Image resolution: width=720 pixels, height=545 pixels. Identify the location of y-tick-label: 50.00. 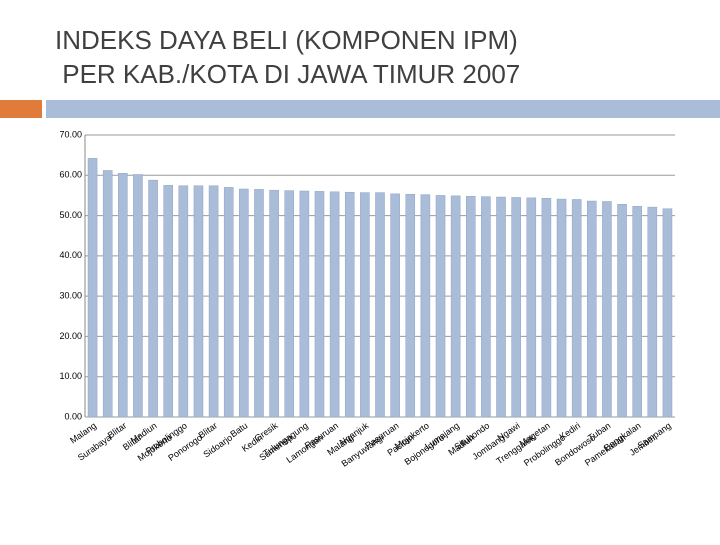
(70, 215).